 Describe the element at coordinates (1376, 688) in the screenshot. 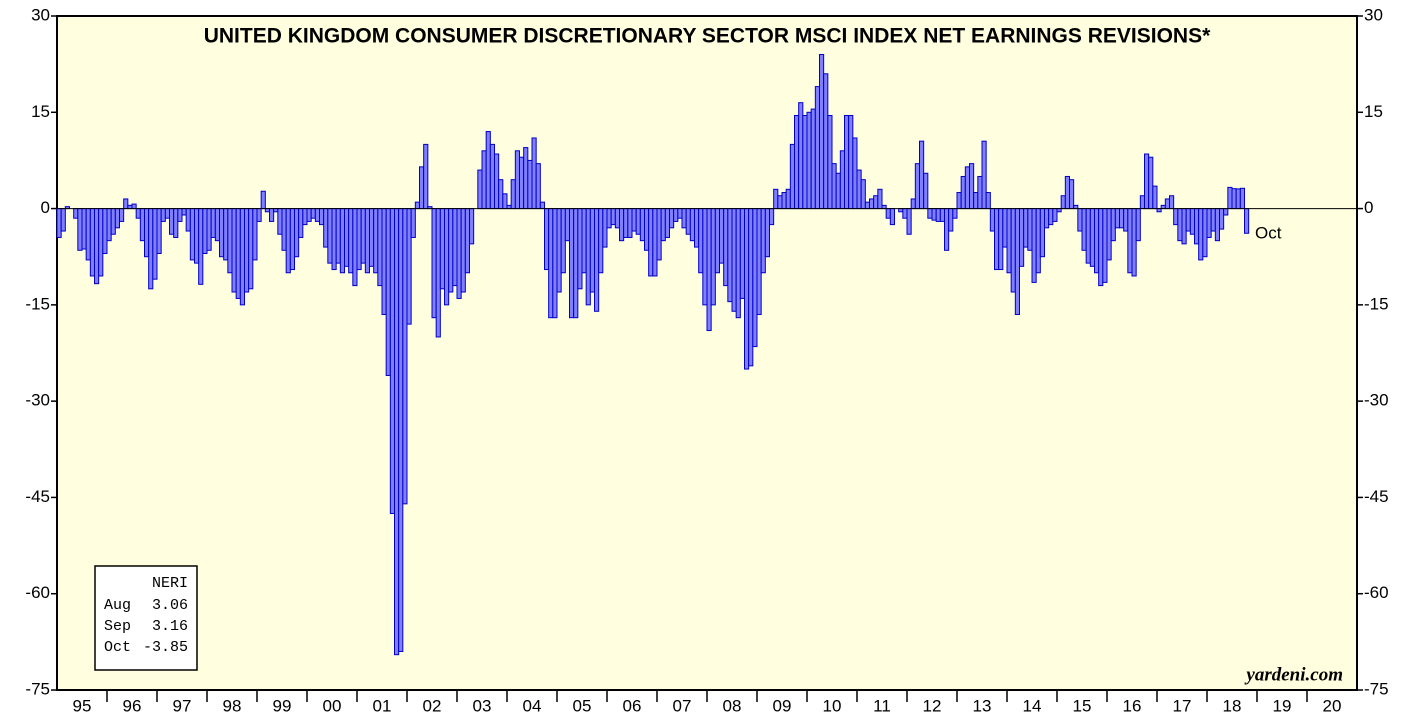

I see `y-tick-label-right: -75` at that location.